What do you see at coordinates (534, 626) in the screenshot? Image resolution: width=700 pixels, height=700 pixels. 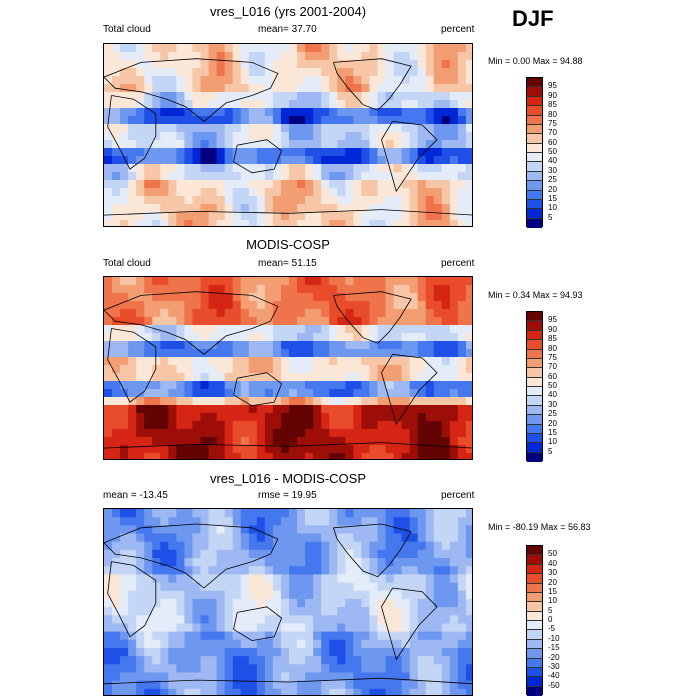 I see `colorbar-swatch` at bounding box center [534, 626].